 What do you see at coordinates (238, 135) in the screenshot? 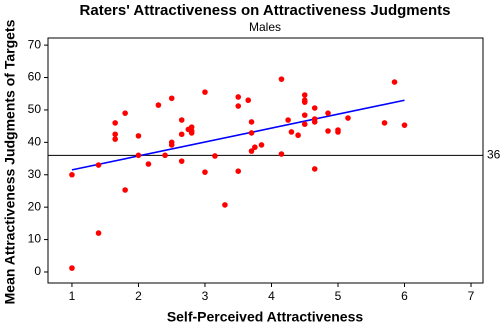
I see `regression-line` at bounding box center [238, 135].